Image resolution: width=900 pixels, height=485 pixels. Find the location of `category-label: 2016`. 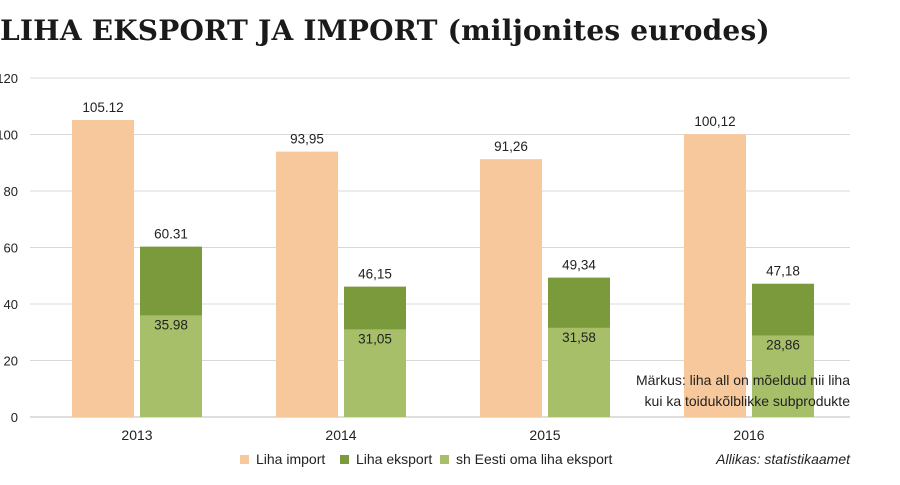

category-label: 2016 is located at coordinates (748, 435).